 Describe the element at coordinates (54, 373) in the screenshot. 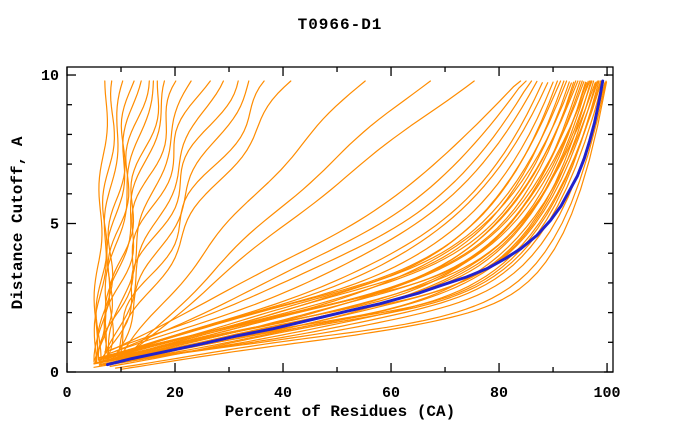

I see `y-tick-label: 0` at that location.